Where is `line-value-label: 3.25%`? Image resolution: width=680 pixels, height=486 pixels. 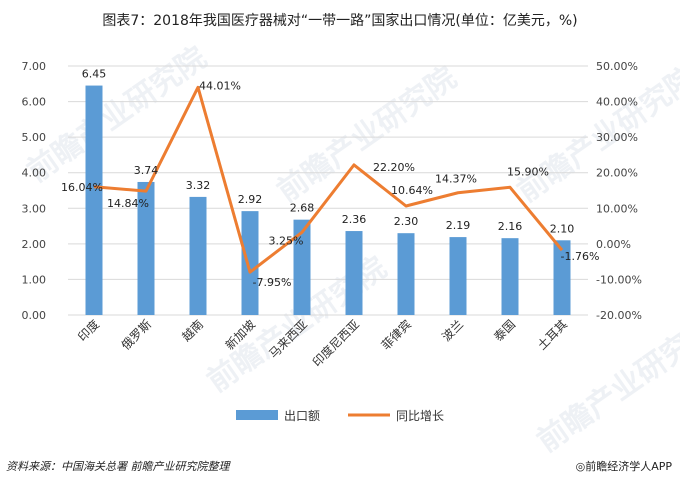
line-value-label: 3.25% is located at coordinates (286, 240).